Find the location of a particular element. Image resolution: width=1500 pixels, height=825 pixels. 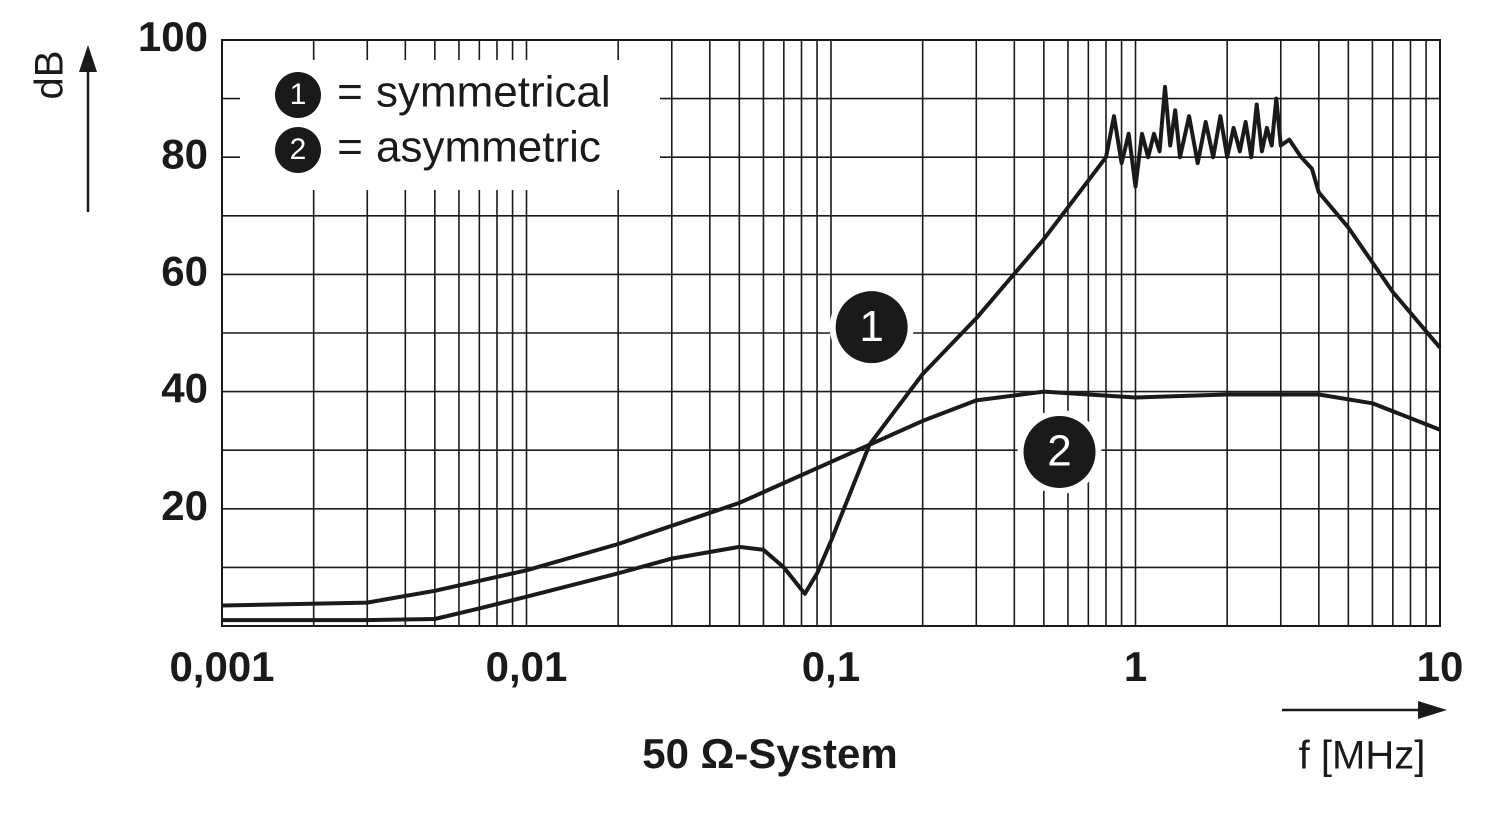

y-arrow-head is located at coordinates (88, 58).